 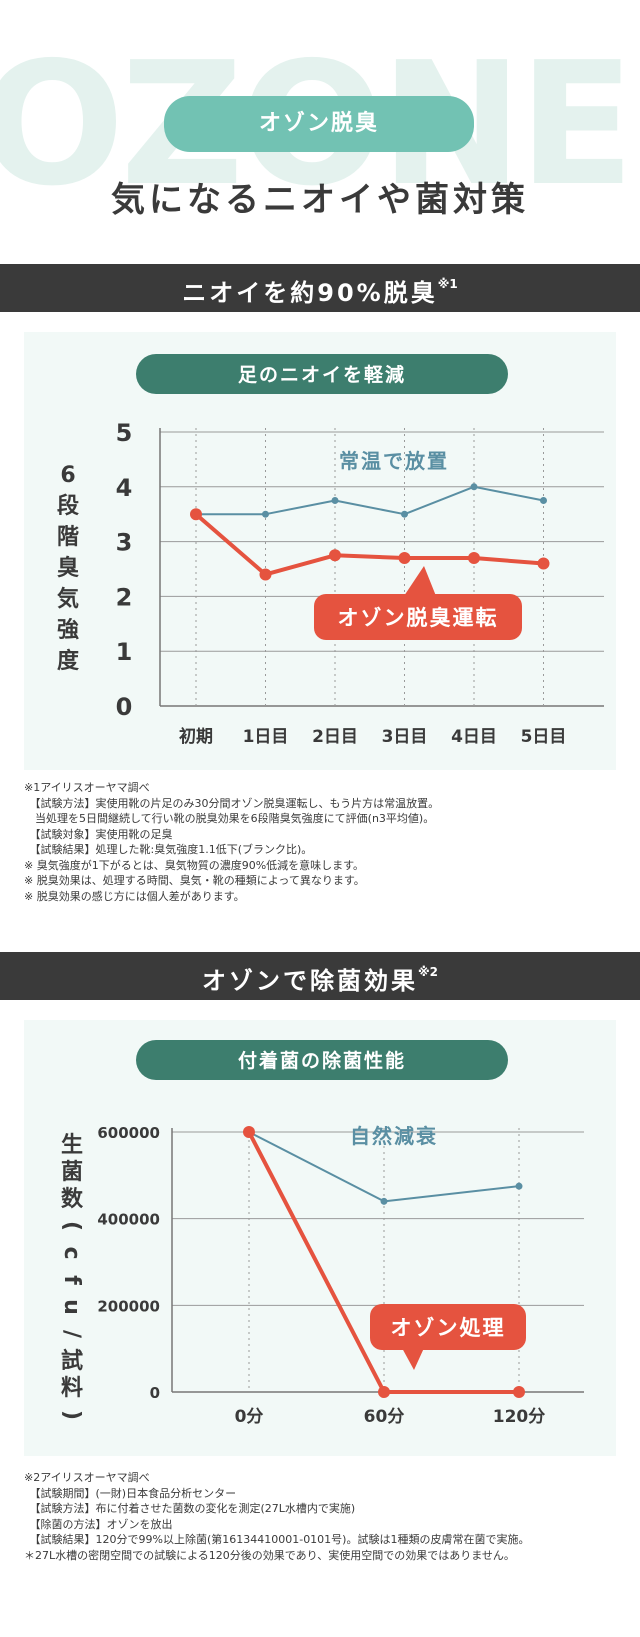 What do you see at coordinates (447, 284) in the screenshot?
I see `footnote-marker: ※1` at bounding box center [447, 284].